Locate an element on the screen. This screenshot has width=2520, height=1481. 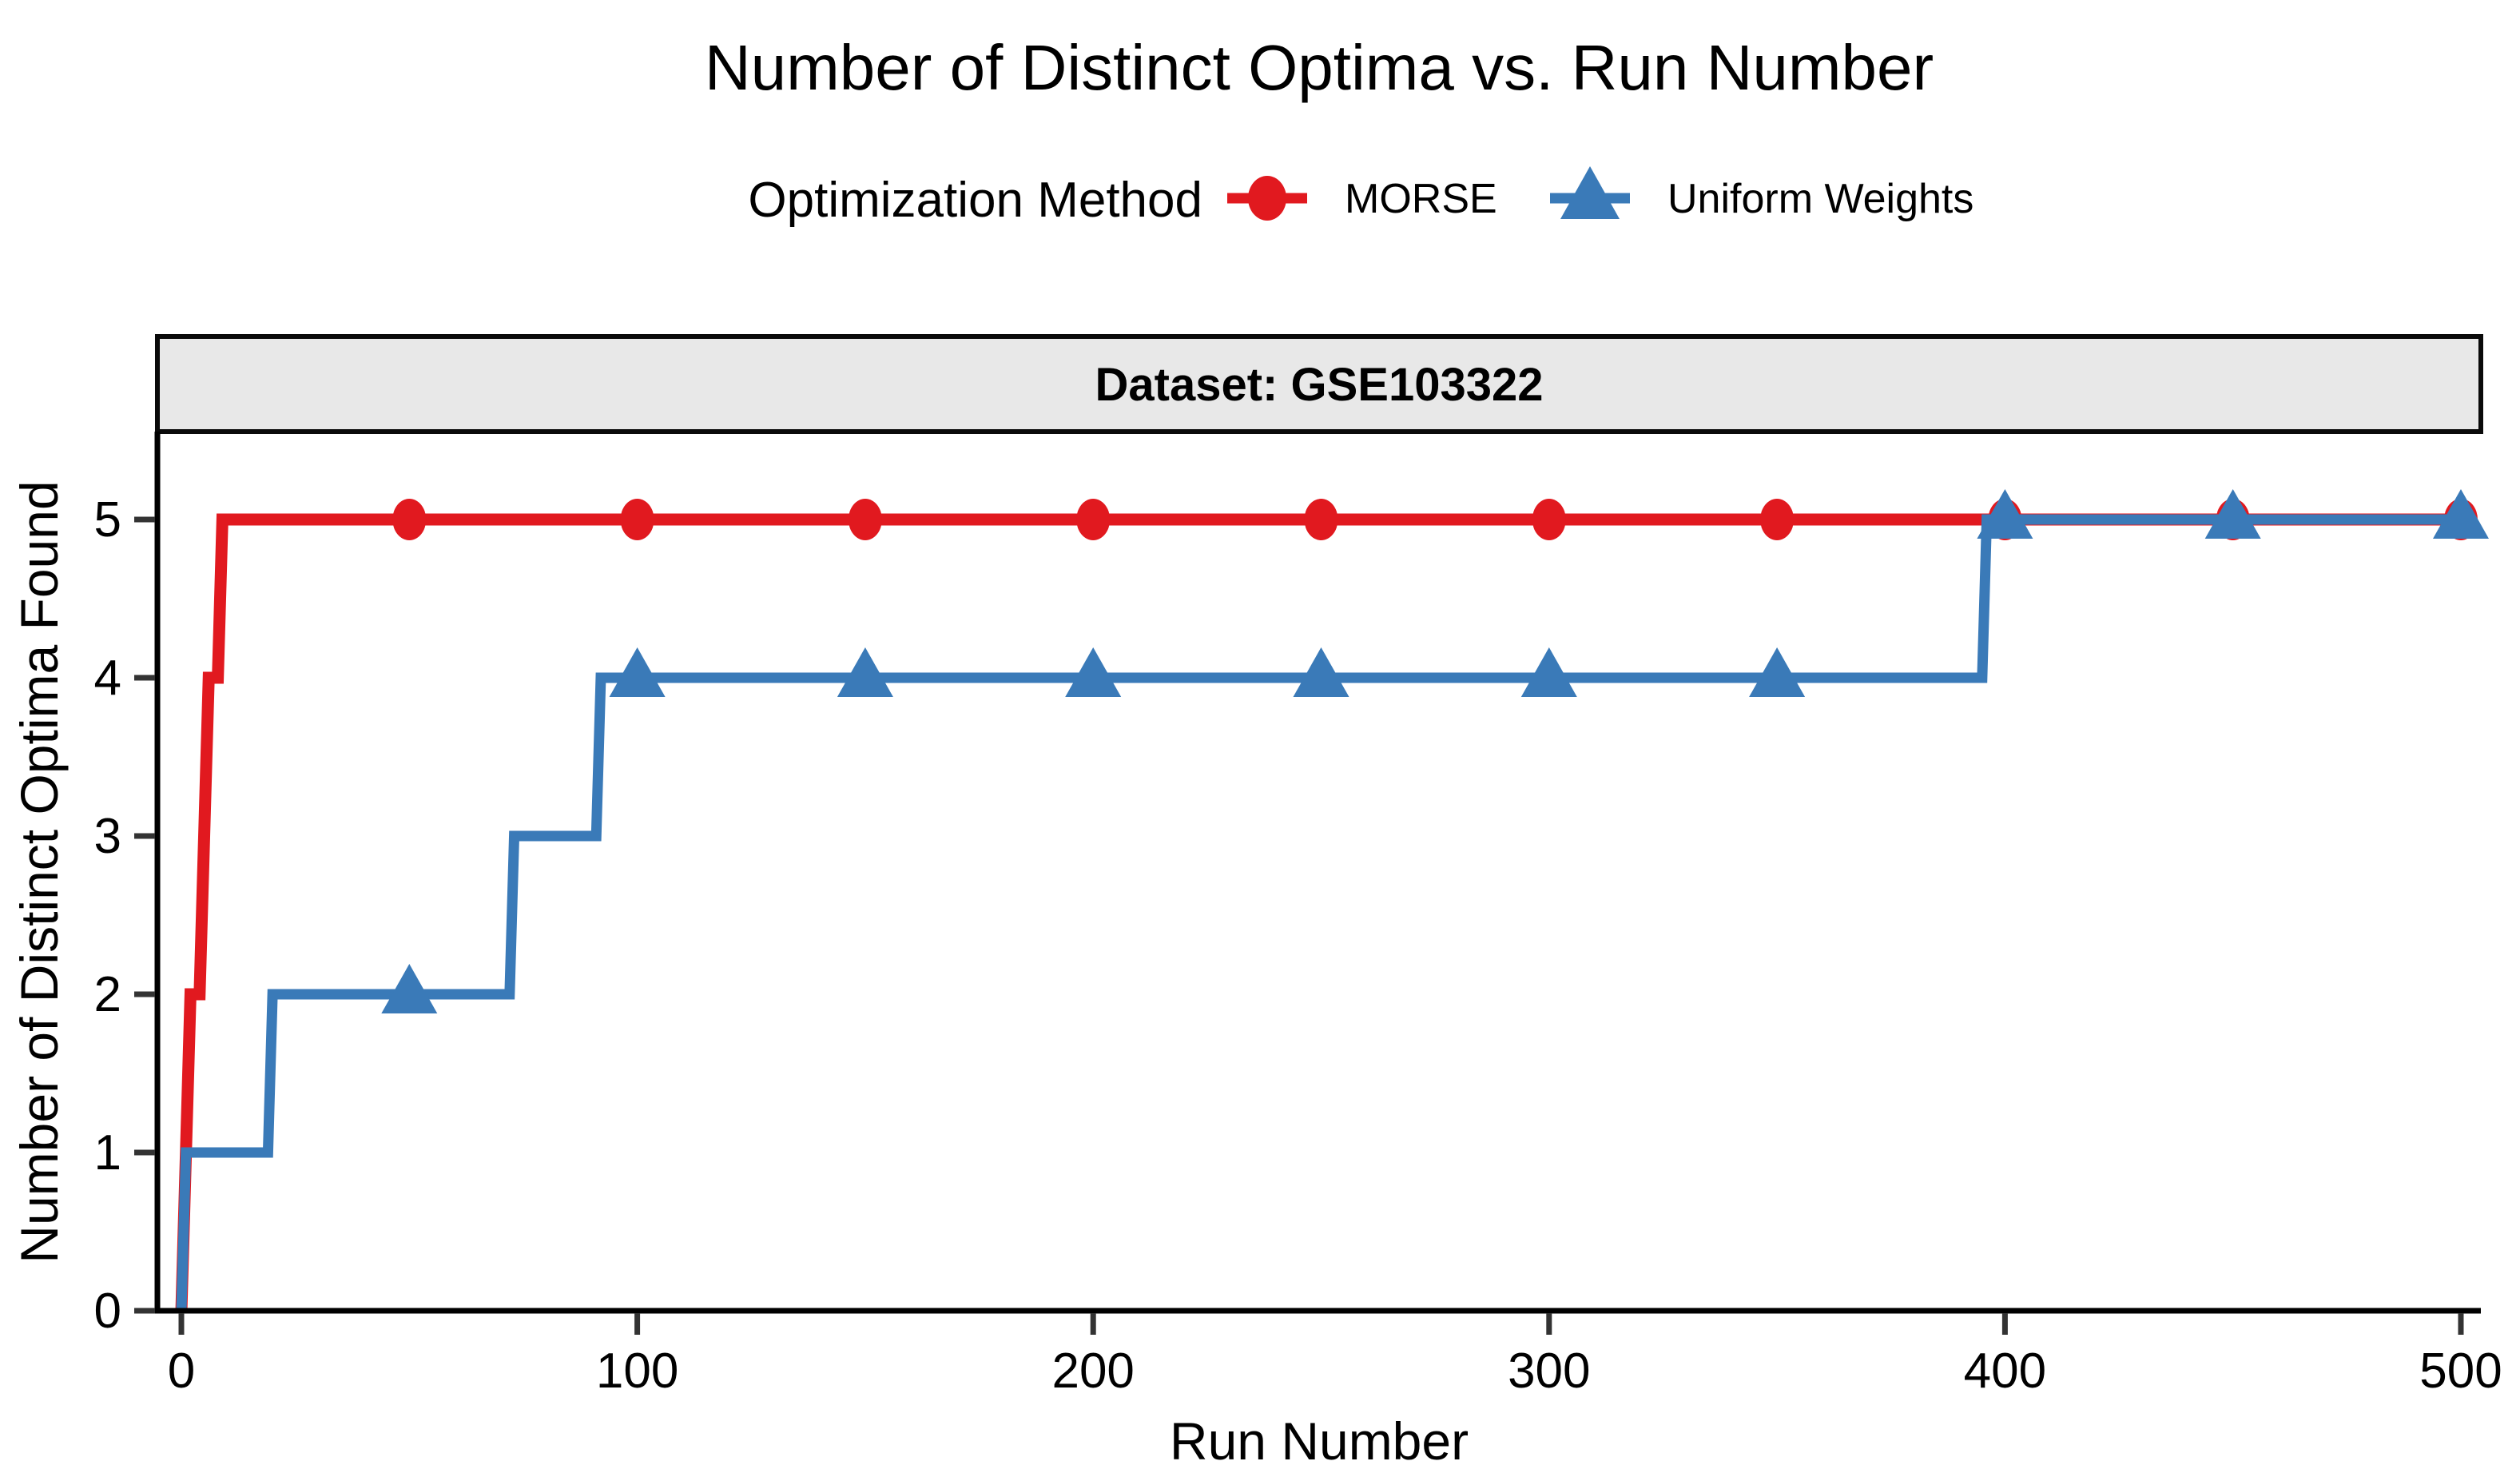
legend-keys is located at coordinates (1428, 193).